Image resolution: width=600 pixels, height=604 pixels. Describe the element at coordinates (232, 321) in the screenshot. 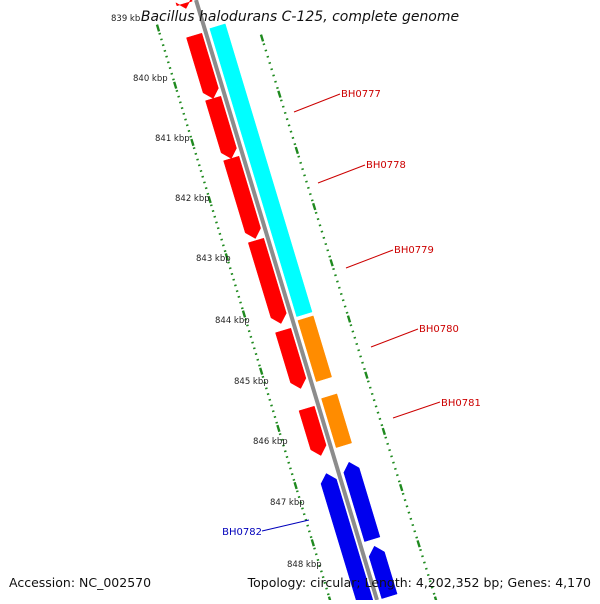

I see `kbp-label: 844 kbp` at that location.